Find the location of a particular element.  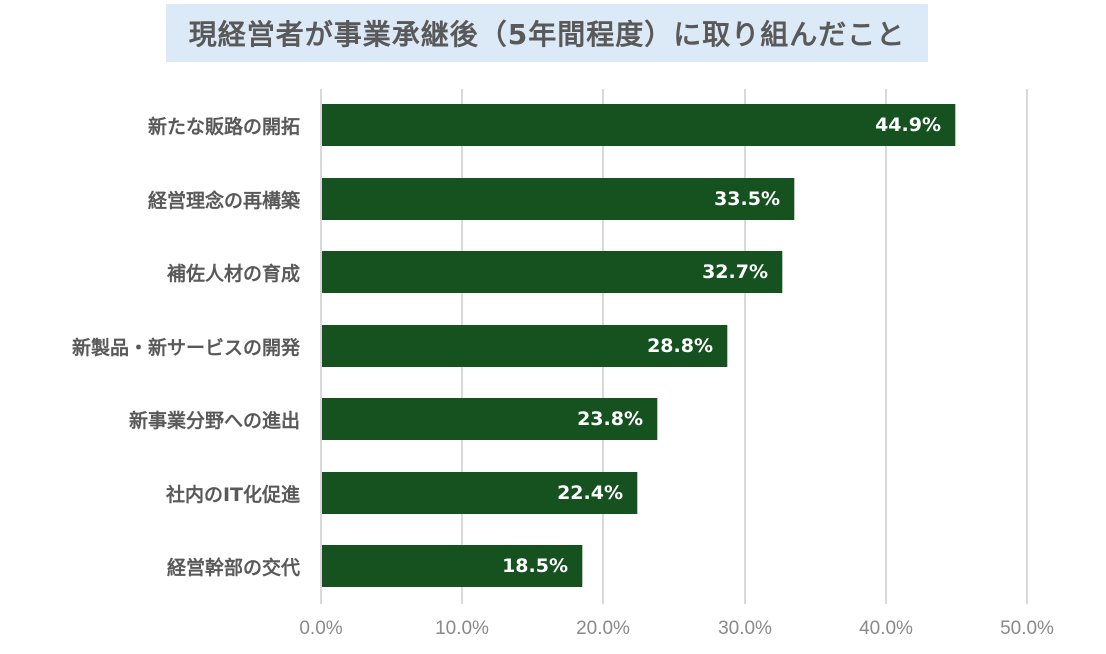

bar-value-label: 44.9% is located at coordinates (908, 125).